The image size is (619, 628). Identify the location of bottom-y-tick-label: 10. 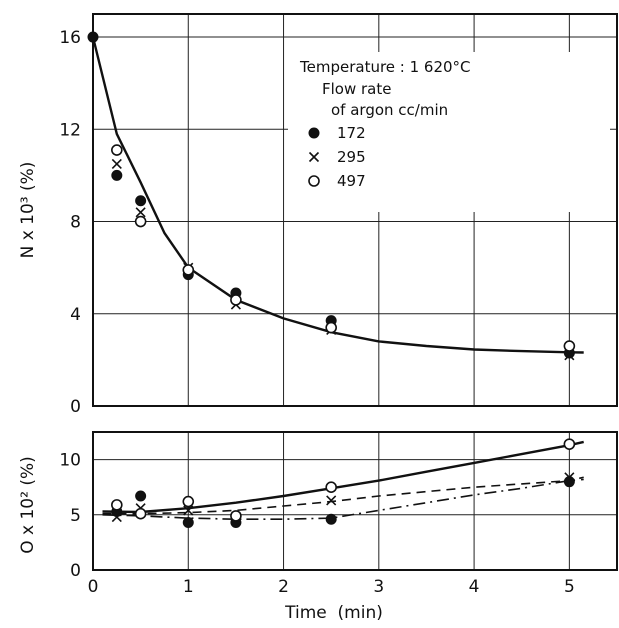
(70, 461).